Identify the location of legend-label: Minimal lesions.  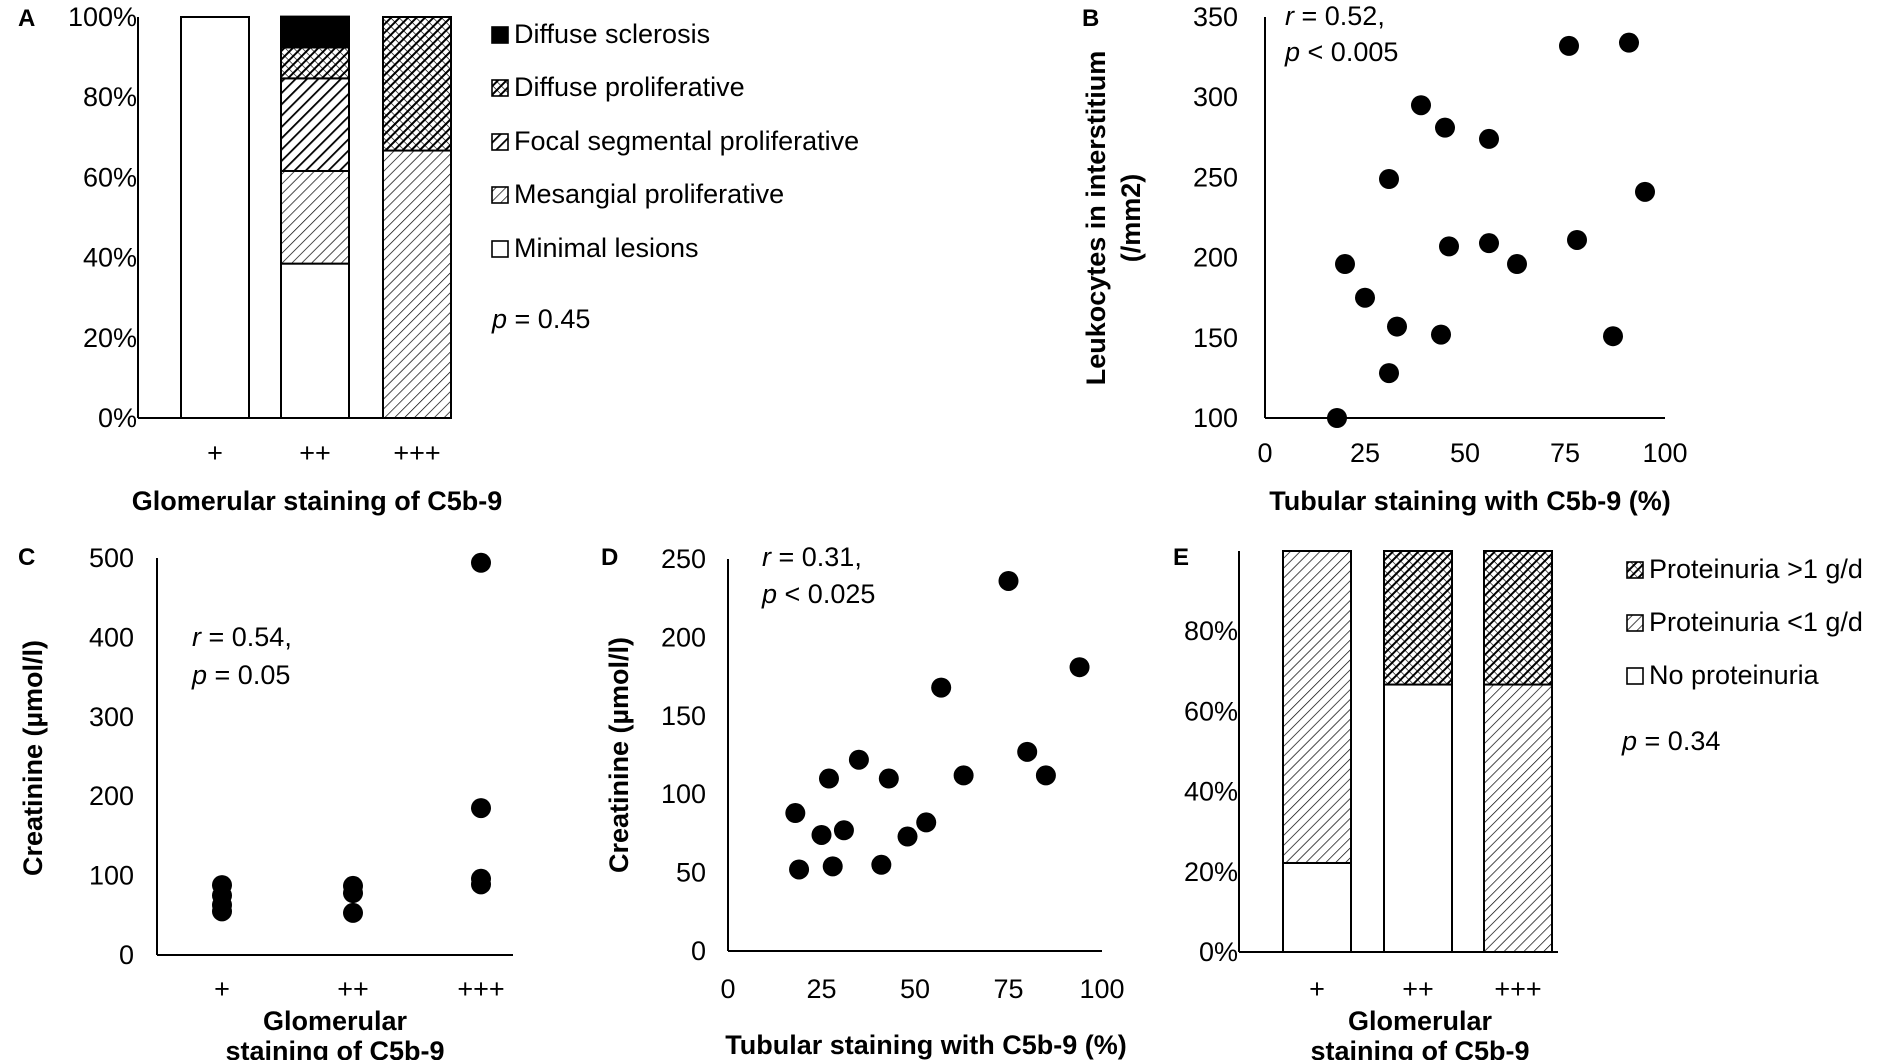
(606, 248).